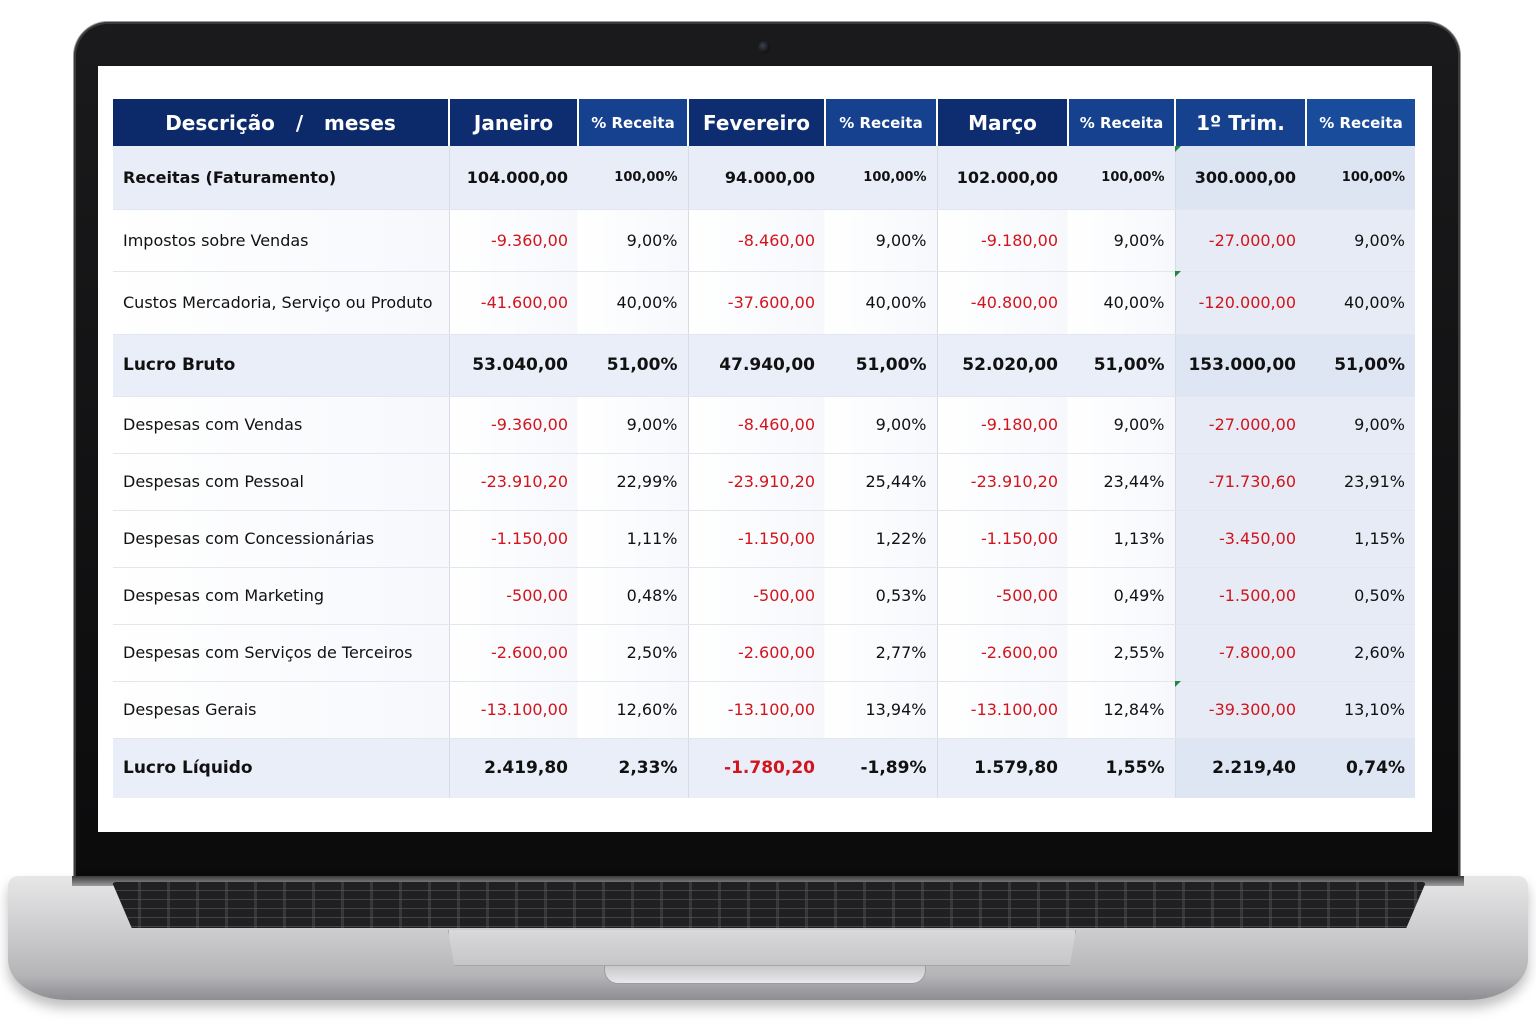  Describe the element at coordinates (1122, 539) in the screenshot. I see `cell-mar-pct: 1,13%` at that location.